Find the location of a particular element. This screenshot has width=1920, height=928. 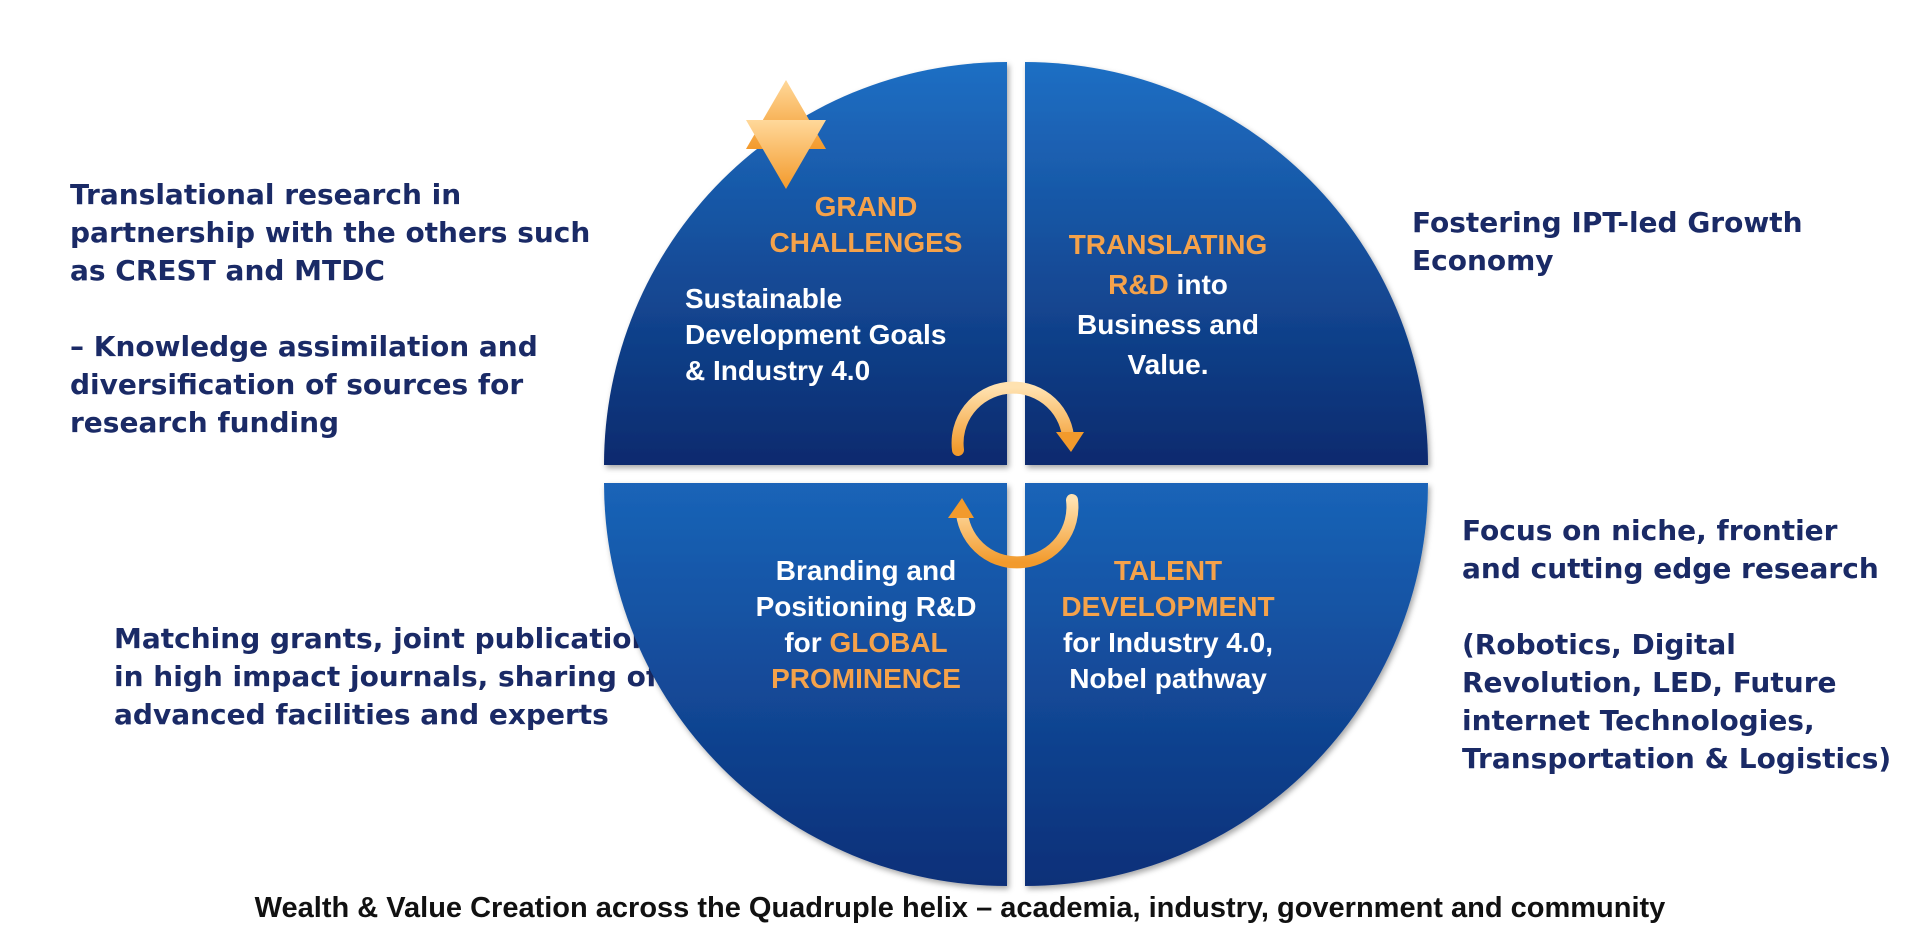

quadrant-bottom-right is located at coordinates (1226, 684).